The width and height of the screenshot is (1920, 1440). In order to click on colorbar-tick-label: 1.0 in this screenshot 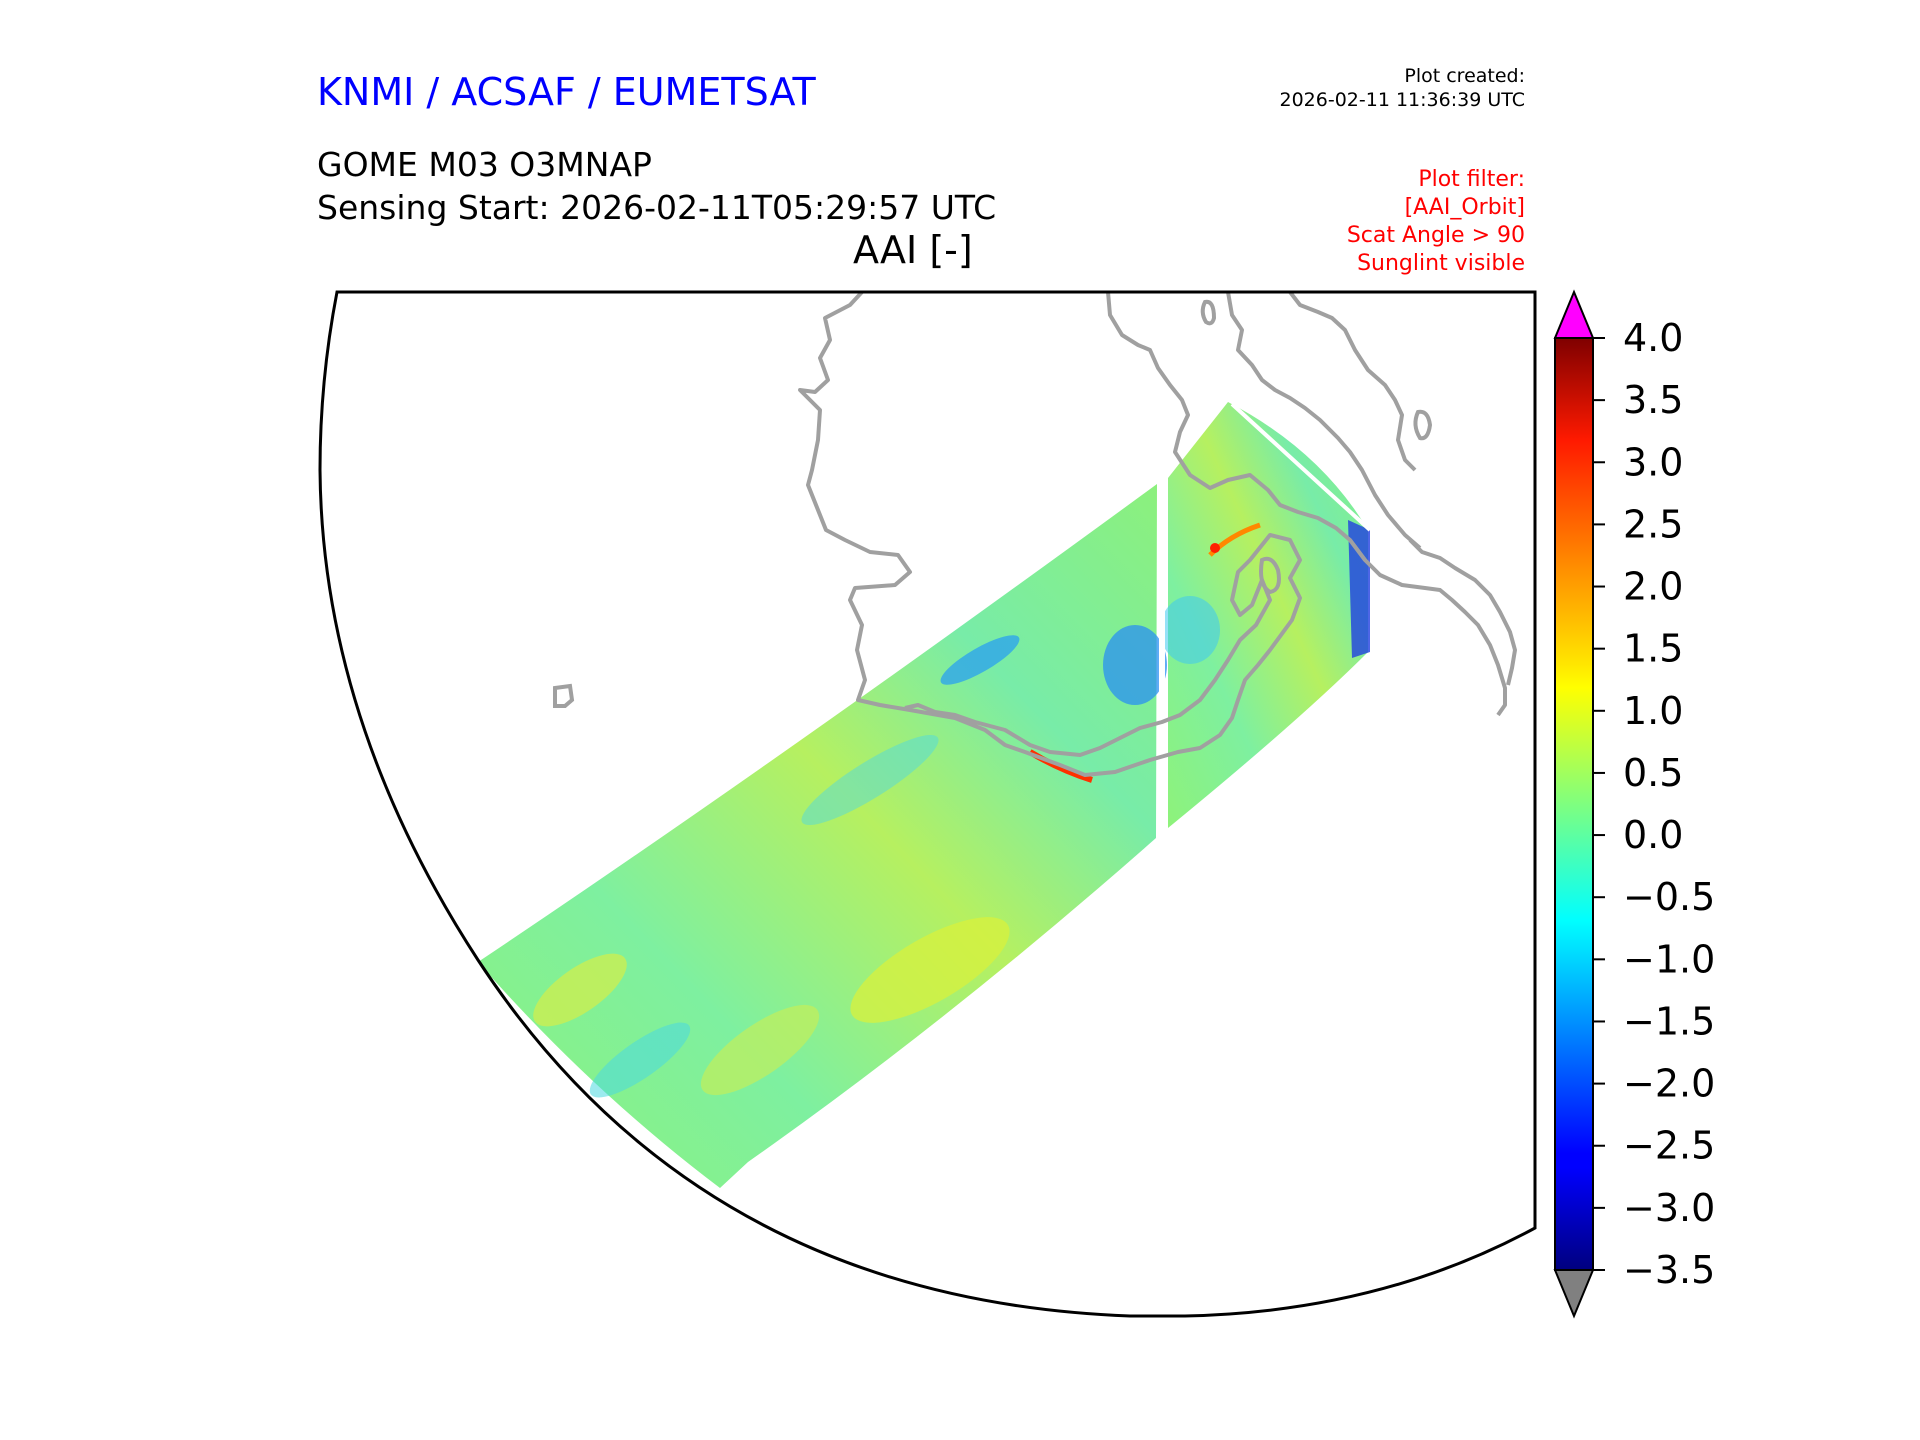, I will do `click(1653, 711)`.